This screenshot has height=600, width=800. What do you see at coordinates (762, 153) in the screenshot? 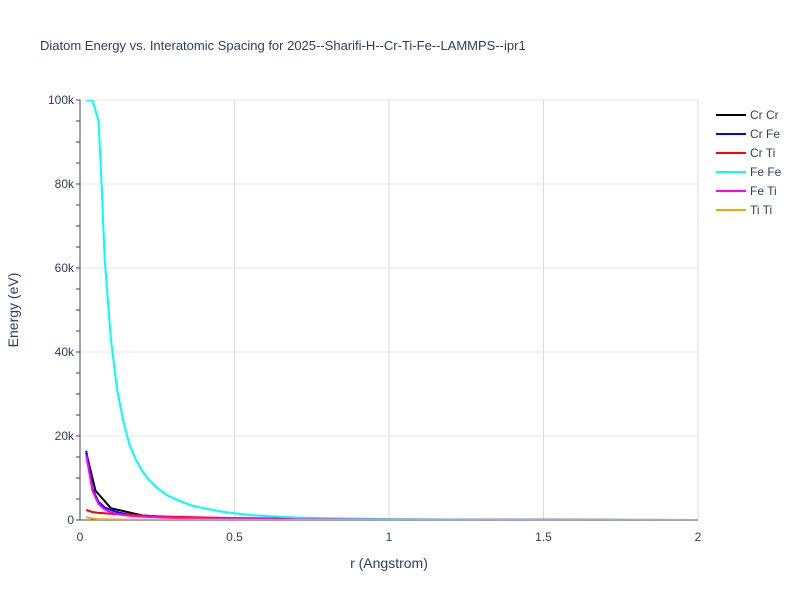
I see `legend-label: Cr Ti` at bounding box center [762, 153].